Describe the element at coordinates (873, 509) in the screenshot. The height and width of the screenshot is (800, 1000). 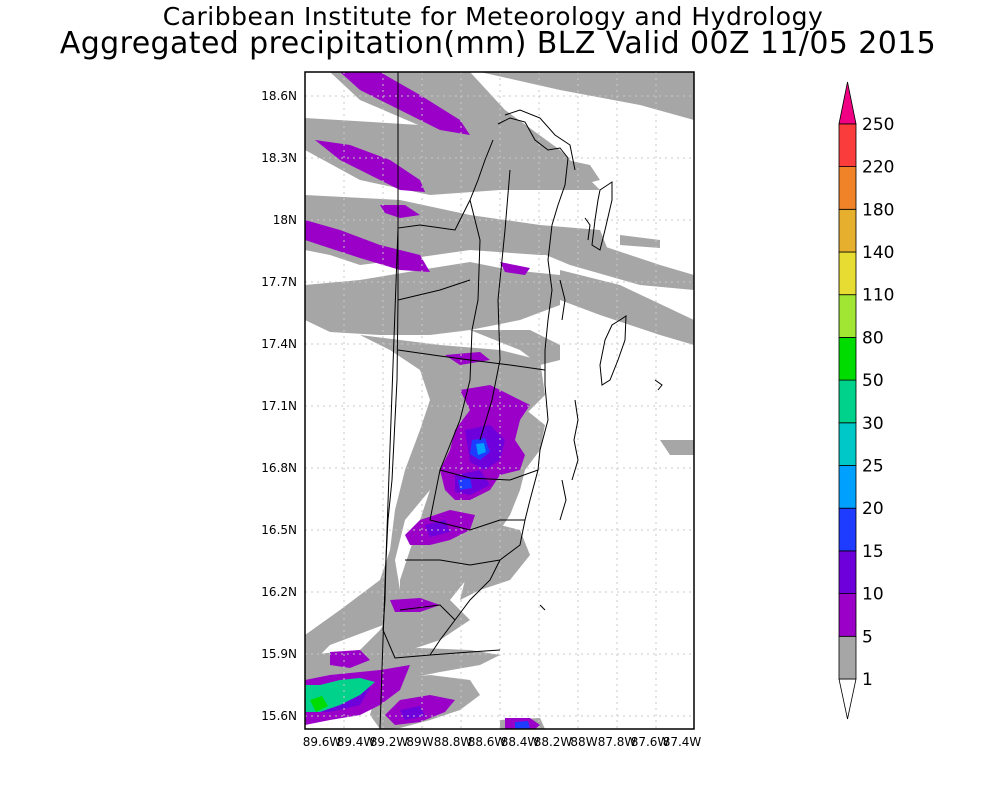
I see `colorbar-label: 20` at that location.